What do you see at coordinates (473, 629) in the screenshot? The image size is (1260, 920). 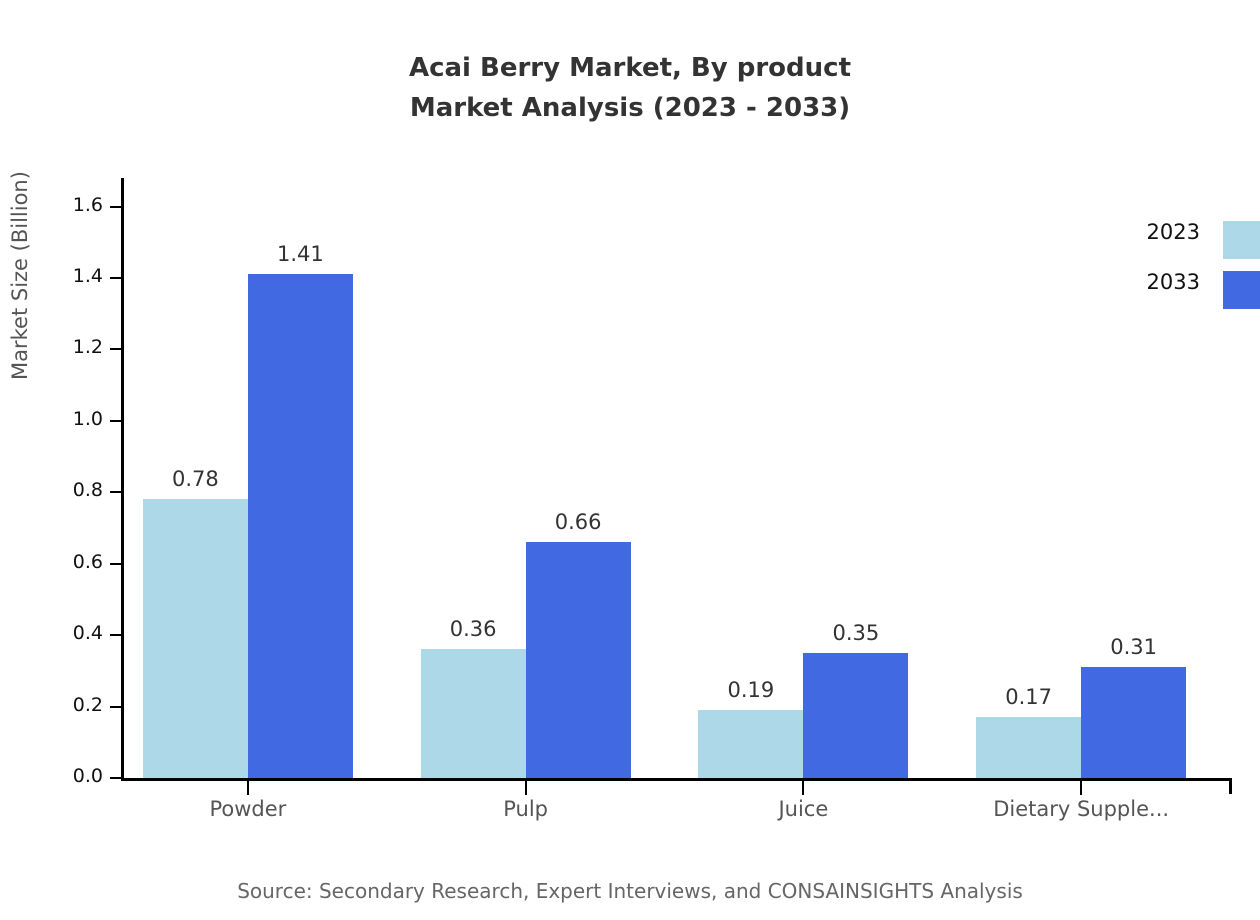 I see `bar-value-label: 0.36` at bounding box center [473, 629].